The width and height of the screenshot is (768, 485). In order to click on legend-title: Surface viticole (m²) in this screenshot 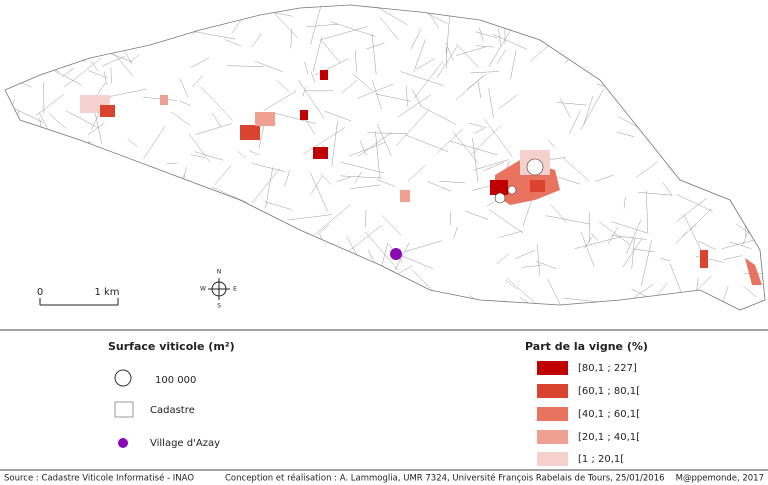, I will do `click(171, 346)`.